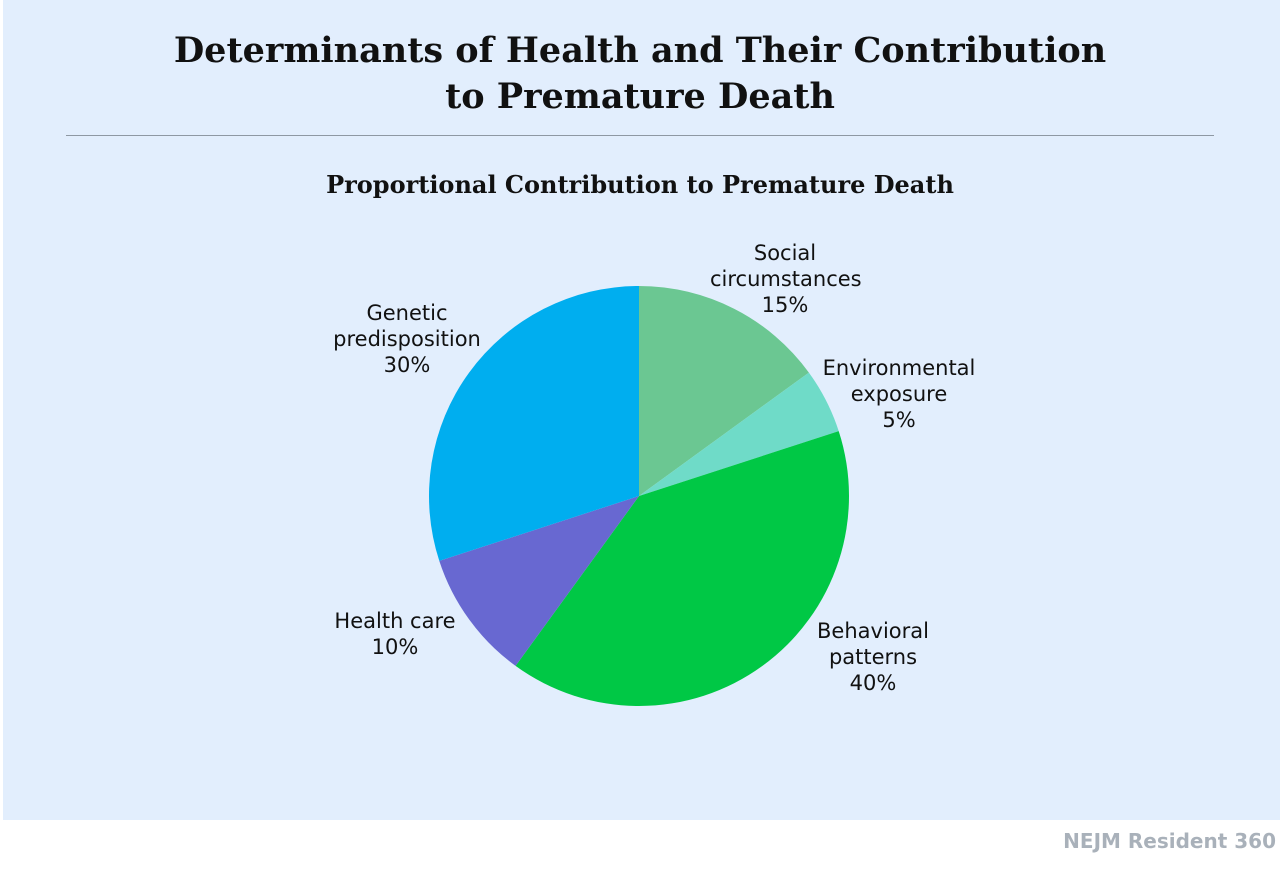  I want to click on slice-percent: 15%, so click(785, 305).